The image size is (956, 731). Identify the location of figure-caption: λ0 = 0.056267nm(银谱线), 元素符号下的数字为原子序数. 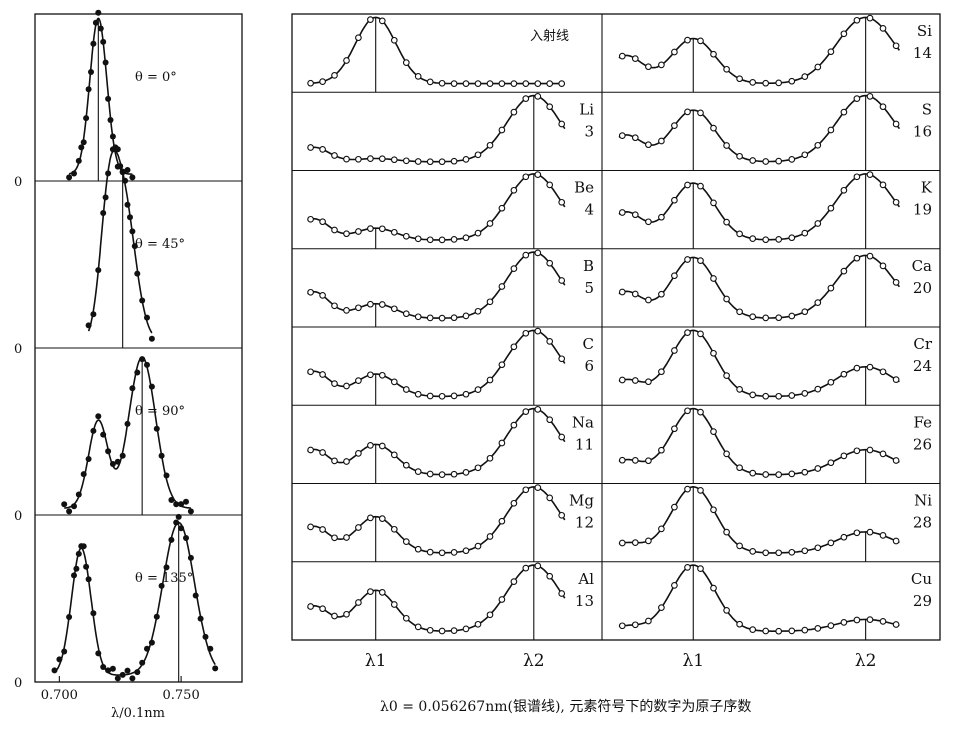
(565, 707).